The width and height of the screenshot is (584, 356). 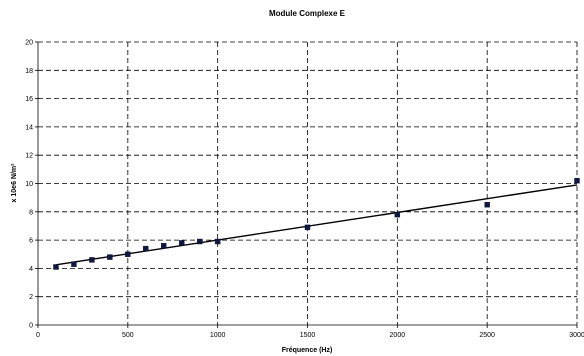 What do you see at coordinates (29, 43) in the screenshot?
I see `y-tick-label: 20` at bounding box center [29, 43].